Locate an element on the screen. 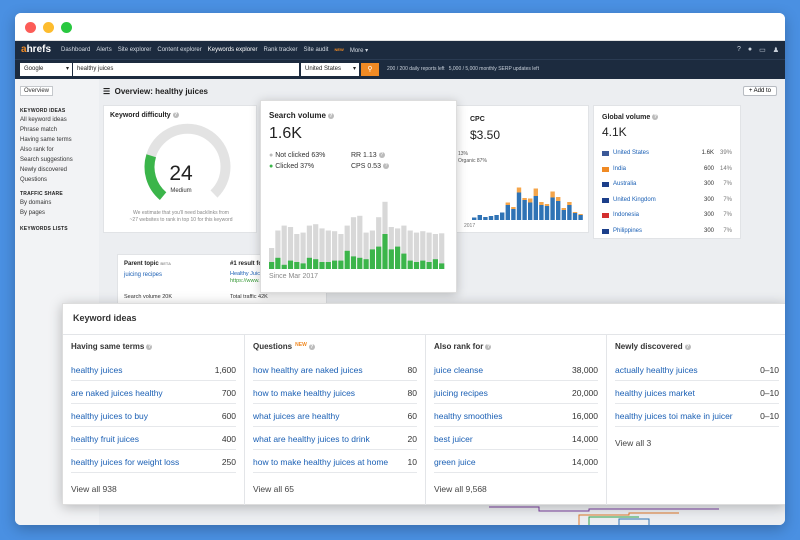 This screenshot has width=800, height=540. gv-country: Australia is located at coordinates (625, 184).